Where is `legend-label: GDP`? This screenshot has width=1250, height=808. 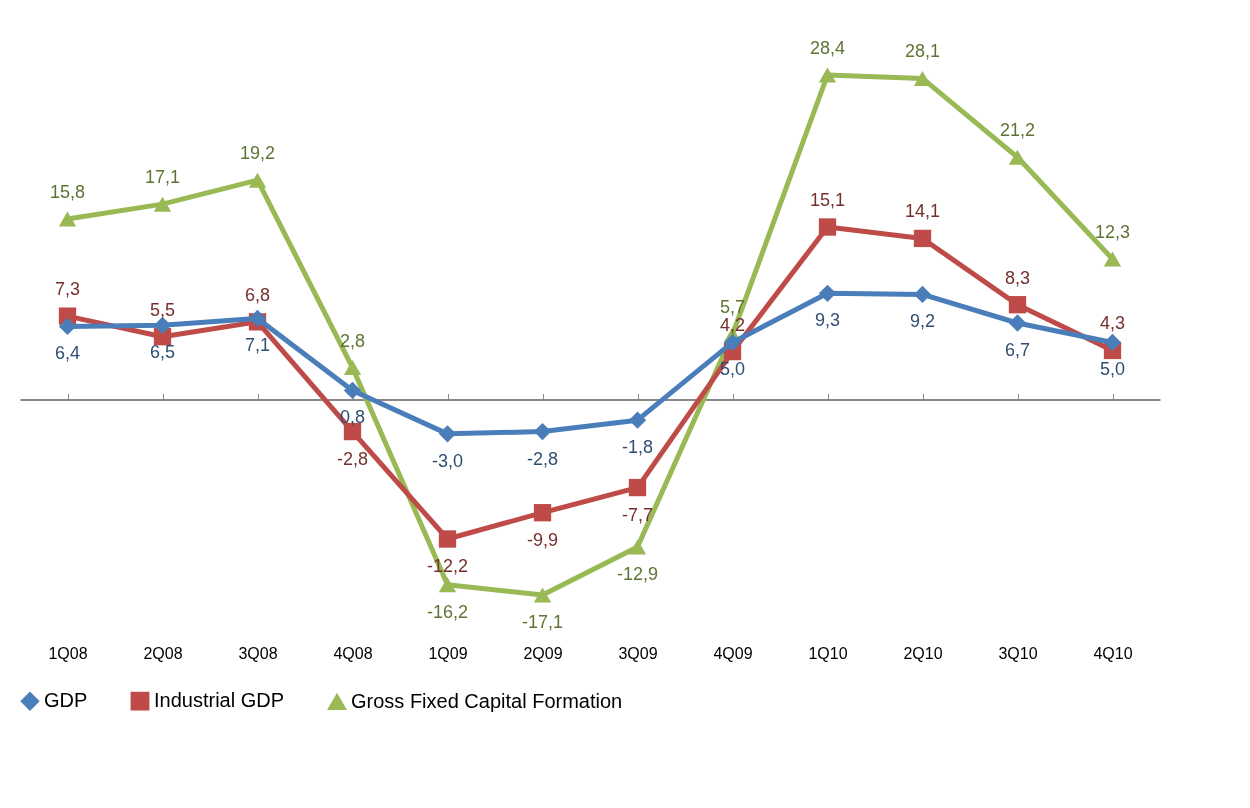
legend-label: GDP is located at coordinates (66, 700).